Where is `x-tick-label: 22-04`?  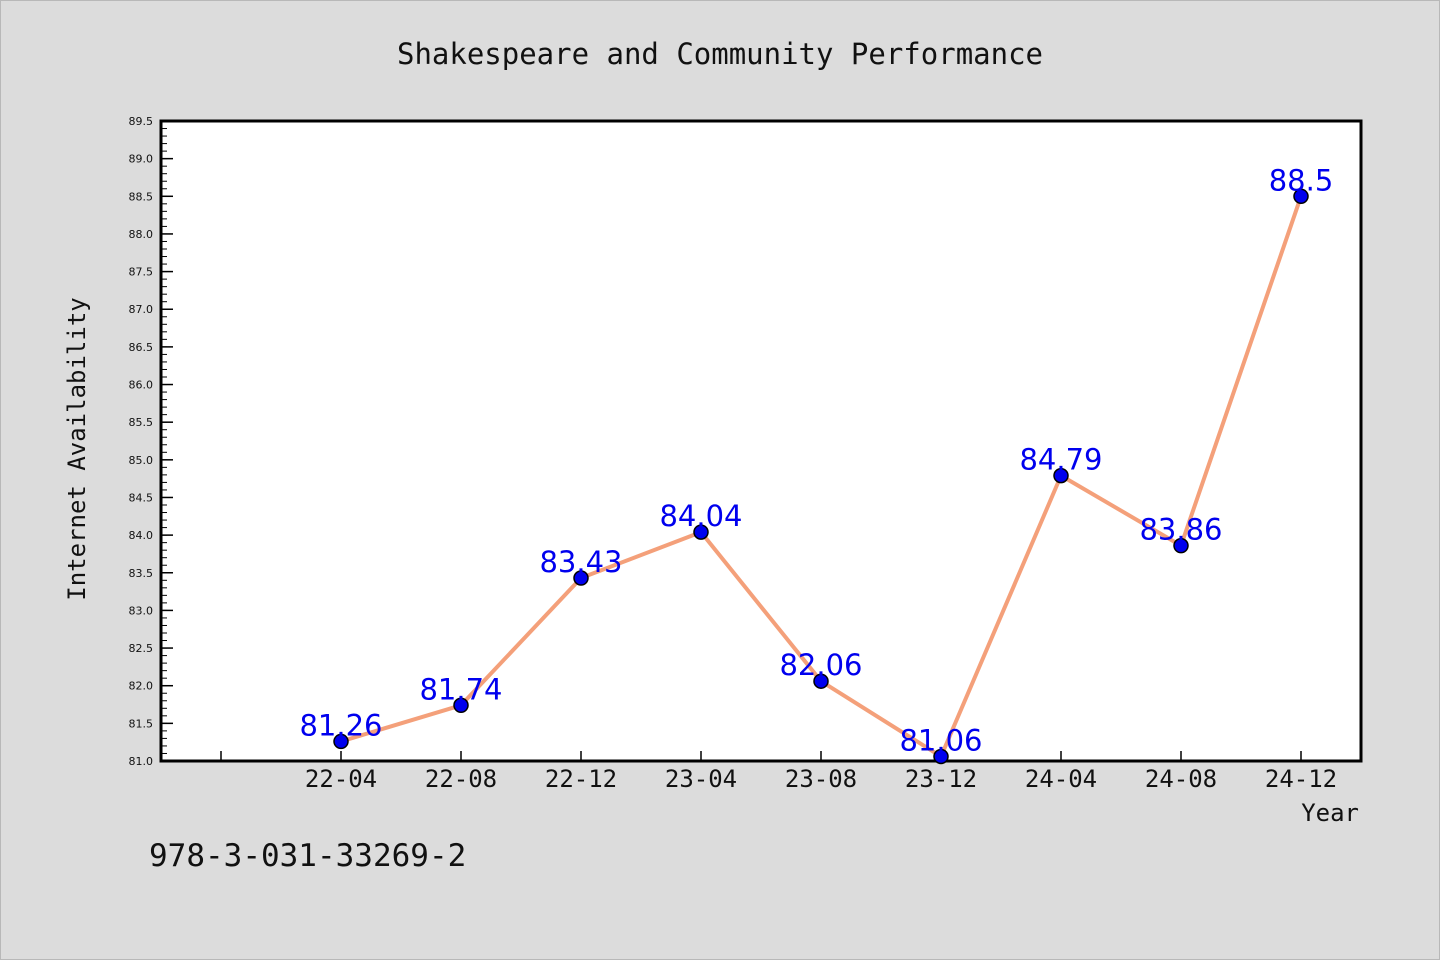
x-tick-label: 22-04 is located at coordinates (341, 779).